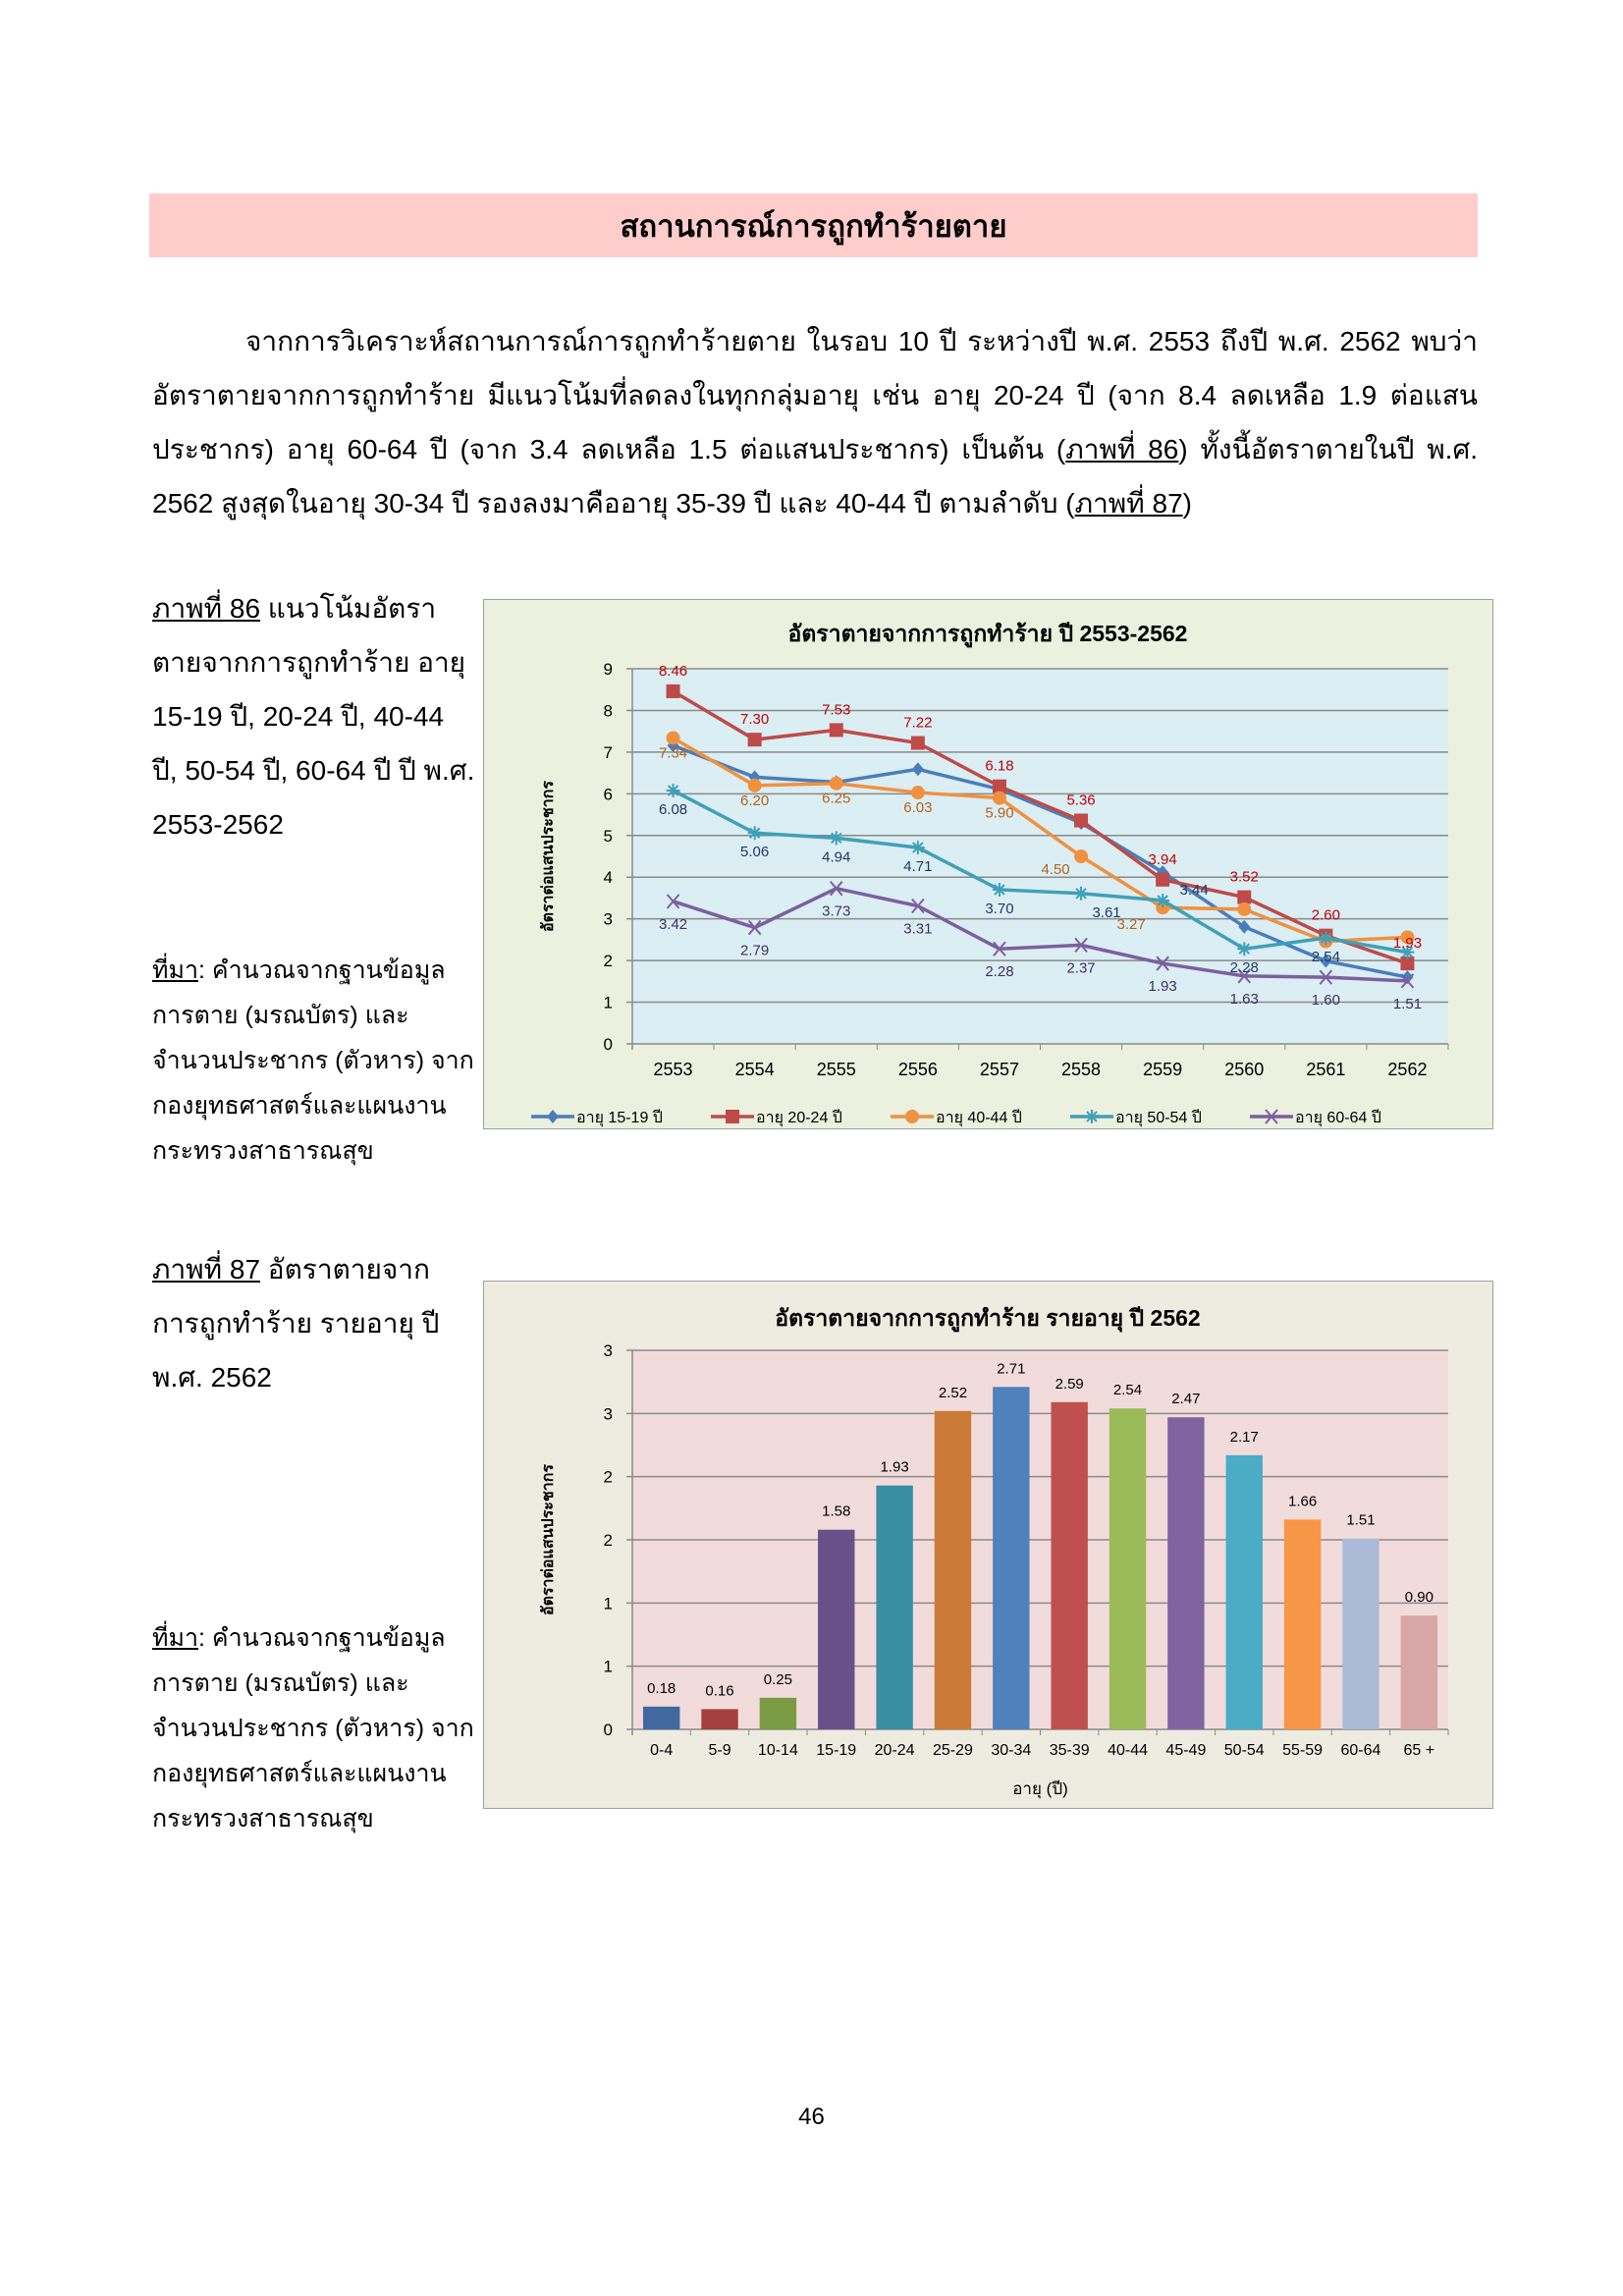 The image size is (1623, 2296). What do you see at coordinates (673, 752) in the screenshot?
I see `data-label: 7.34` at bounding box center [673, 752].